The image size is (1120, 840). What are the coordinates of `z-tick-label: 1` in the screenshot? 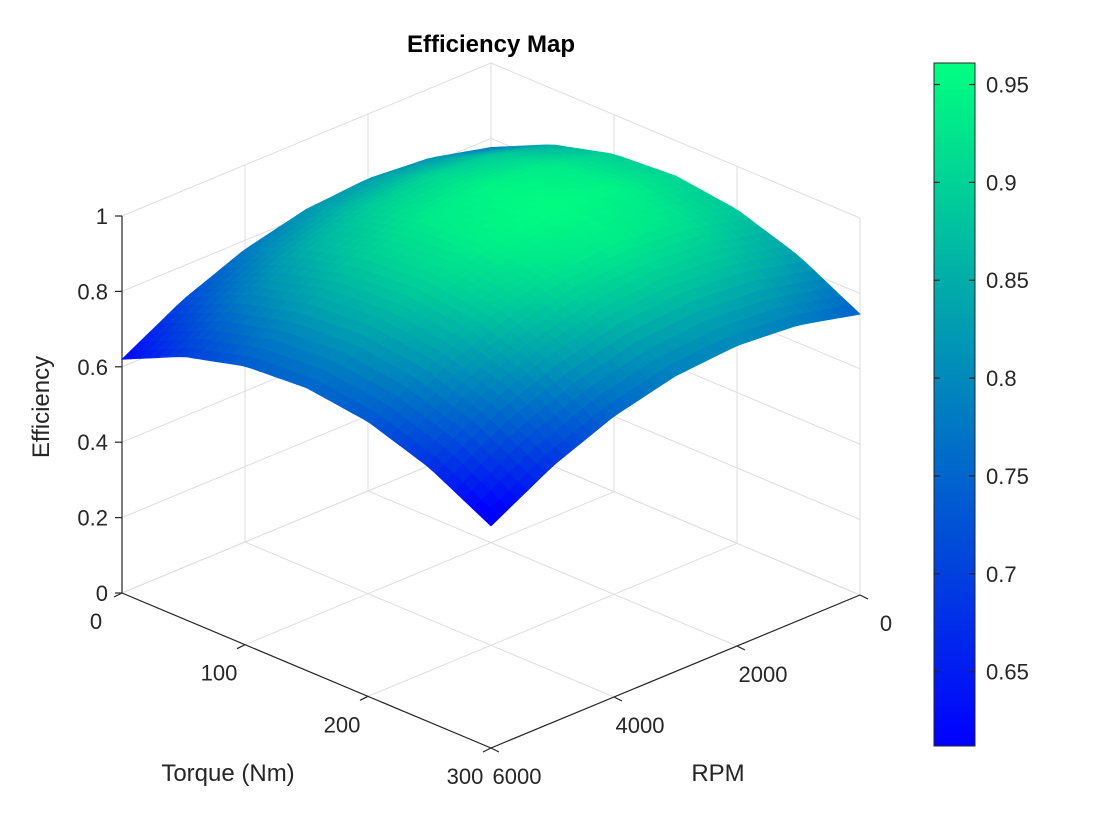 It's located at (102, 216).